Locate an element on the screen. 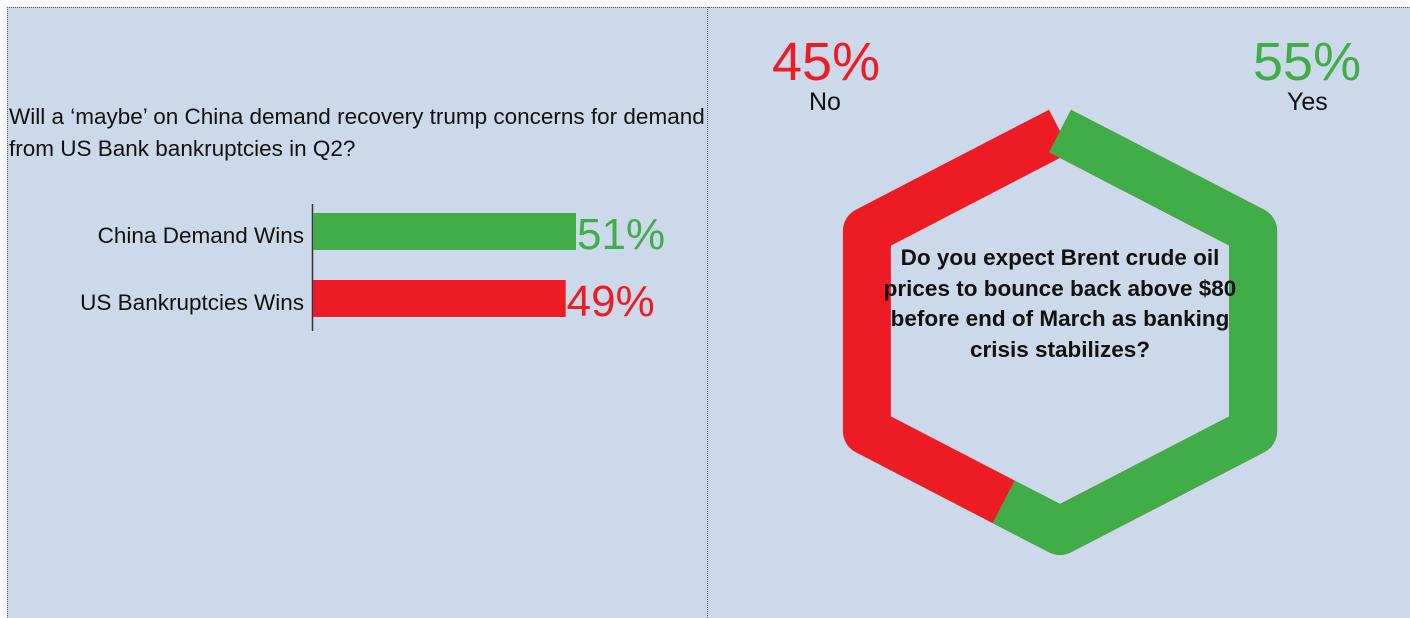 Image resolution: width=1410 pixels, height=618 pixels. bar-value-us-bankruptcies: 49% is located at coordinates (610, 301).